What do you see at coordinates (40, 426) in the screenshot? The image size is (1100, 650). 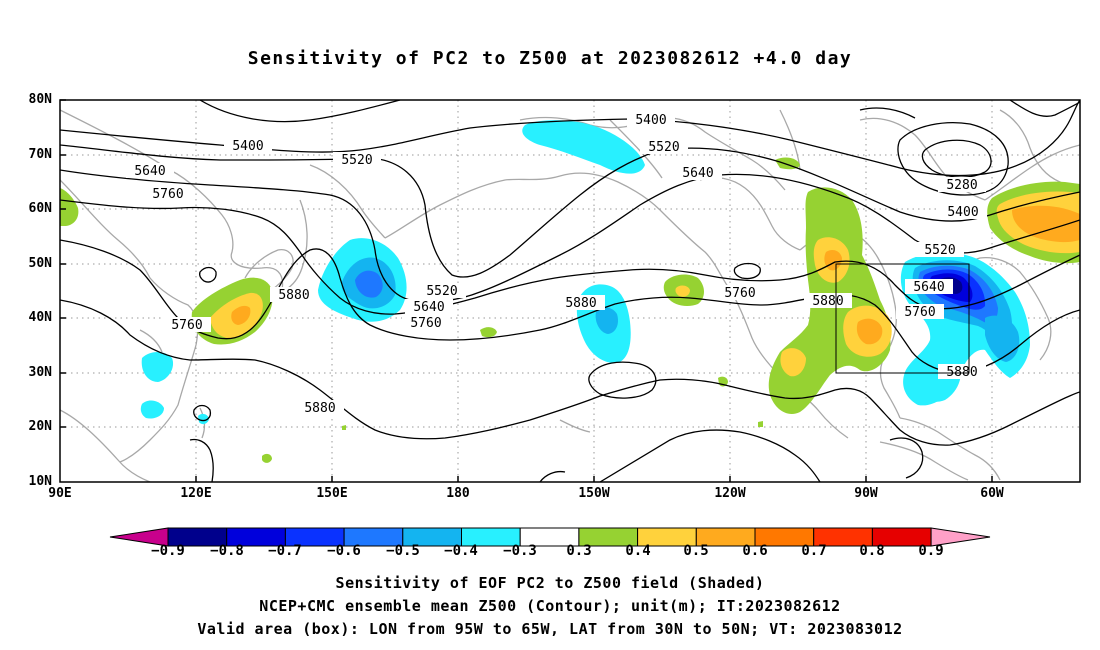 I see `lat-label: 20N` at bounding box center [40, 426].